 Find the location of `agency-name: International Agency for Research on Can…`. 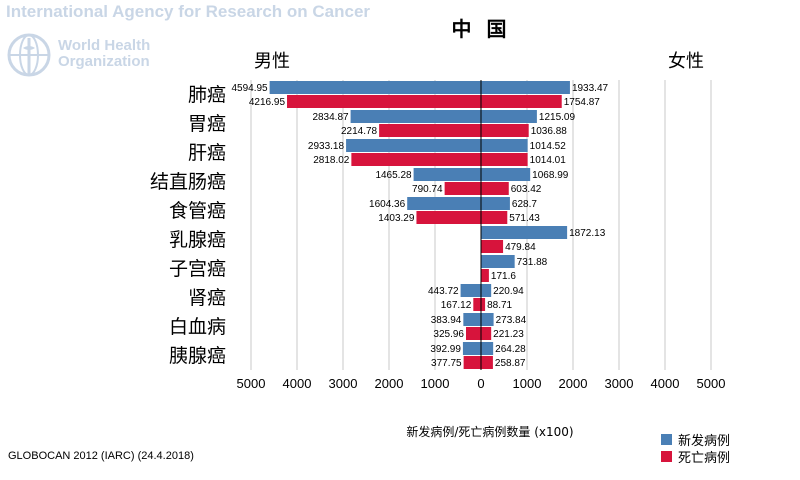

agency-name: International Agency for Research on Can… is located at coordinates (188, 11).